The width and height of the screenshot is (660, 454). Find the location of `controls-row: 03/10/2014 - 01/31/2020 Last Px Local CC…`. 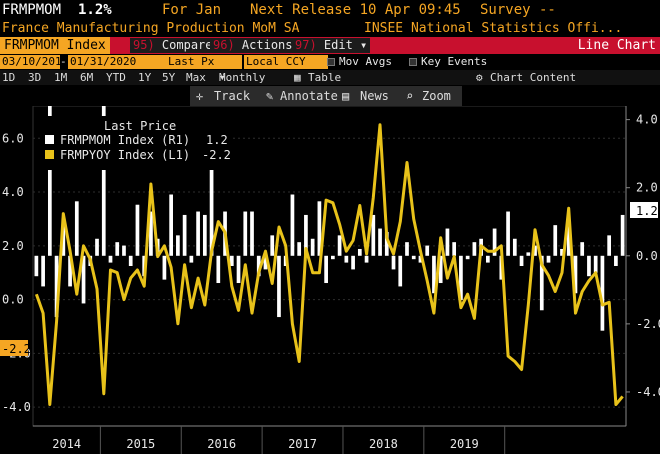

controls-row: 03/10/2014 - 01/31/2020 Last Px Local CC… is located at coordinates (330, 62).